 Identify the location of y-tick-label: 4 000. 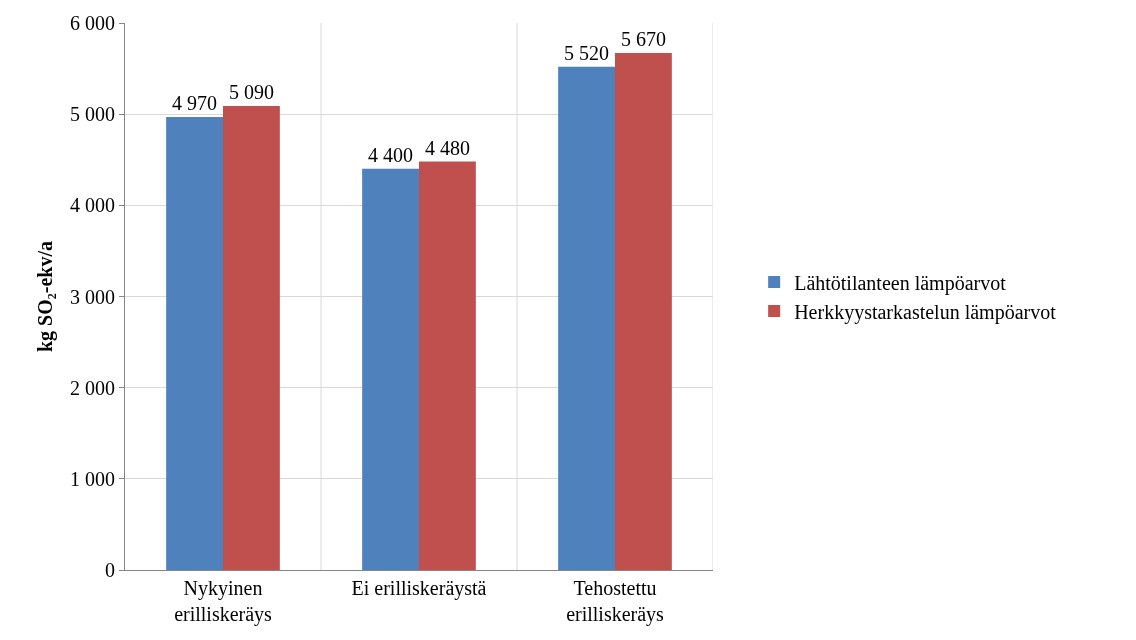
(92, 205).